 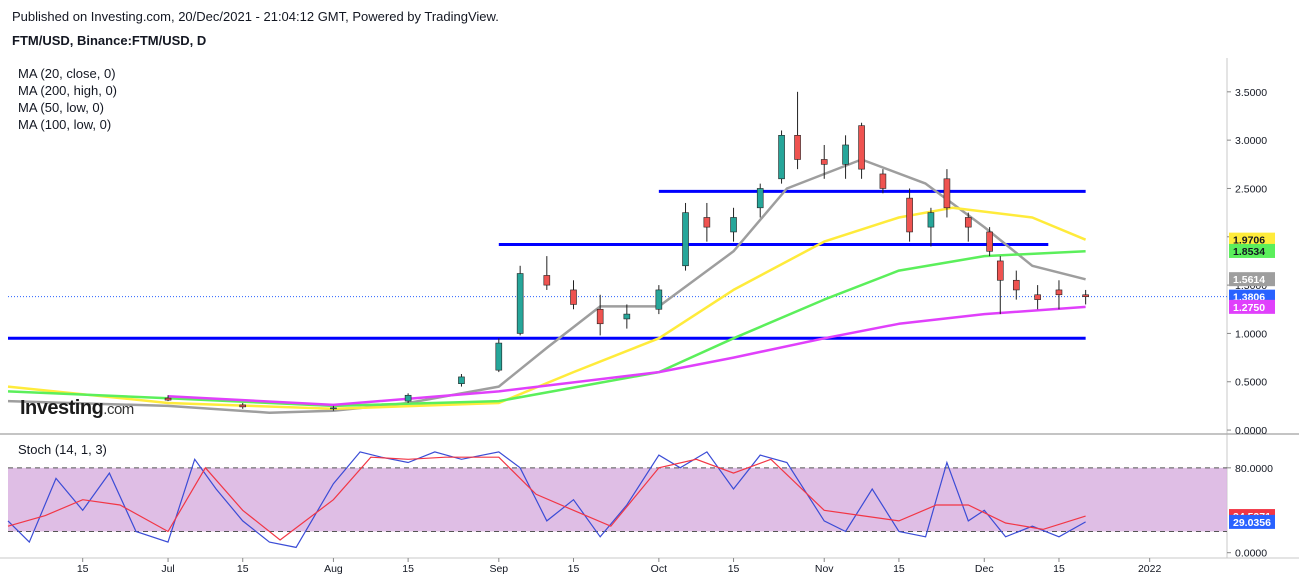 I want to click on legend-ma200: MA (200, high, 0), so click(x=67, y=90).